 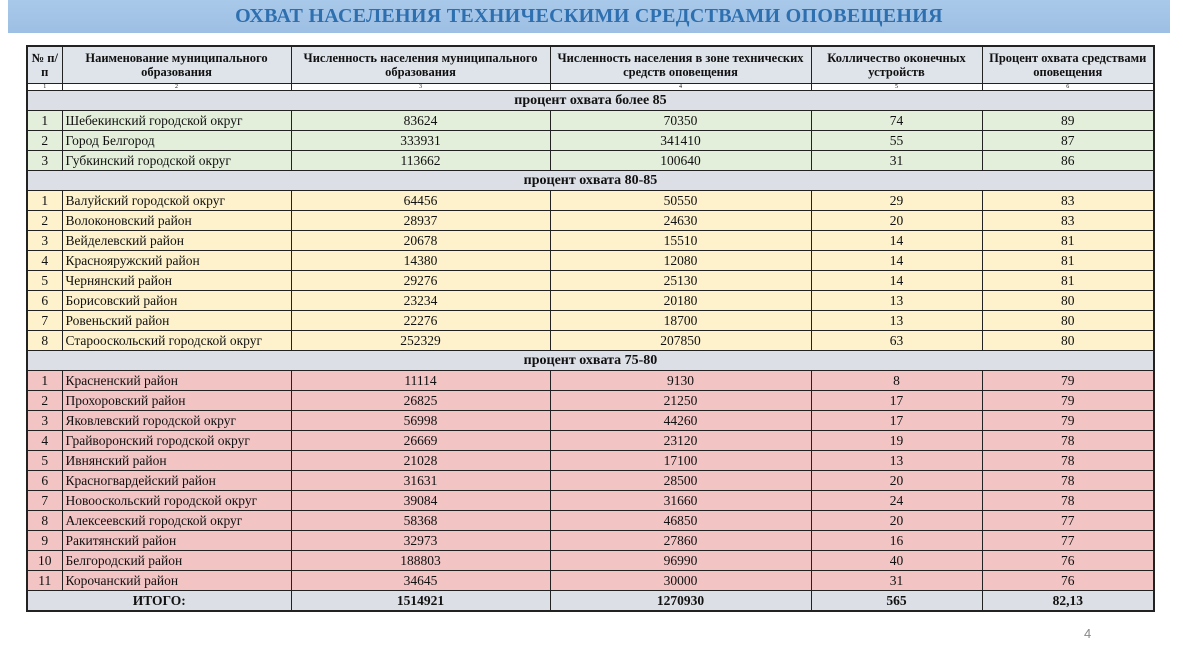 What do you see at coordinates (896, 580) in the screenshot?
I see `device-count: 31` at bounding box center [896, 580].